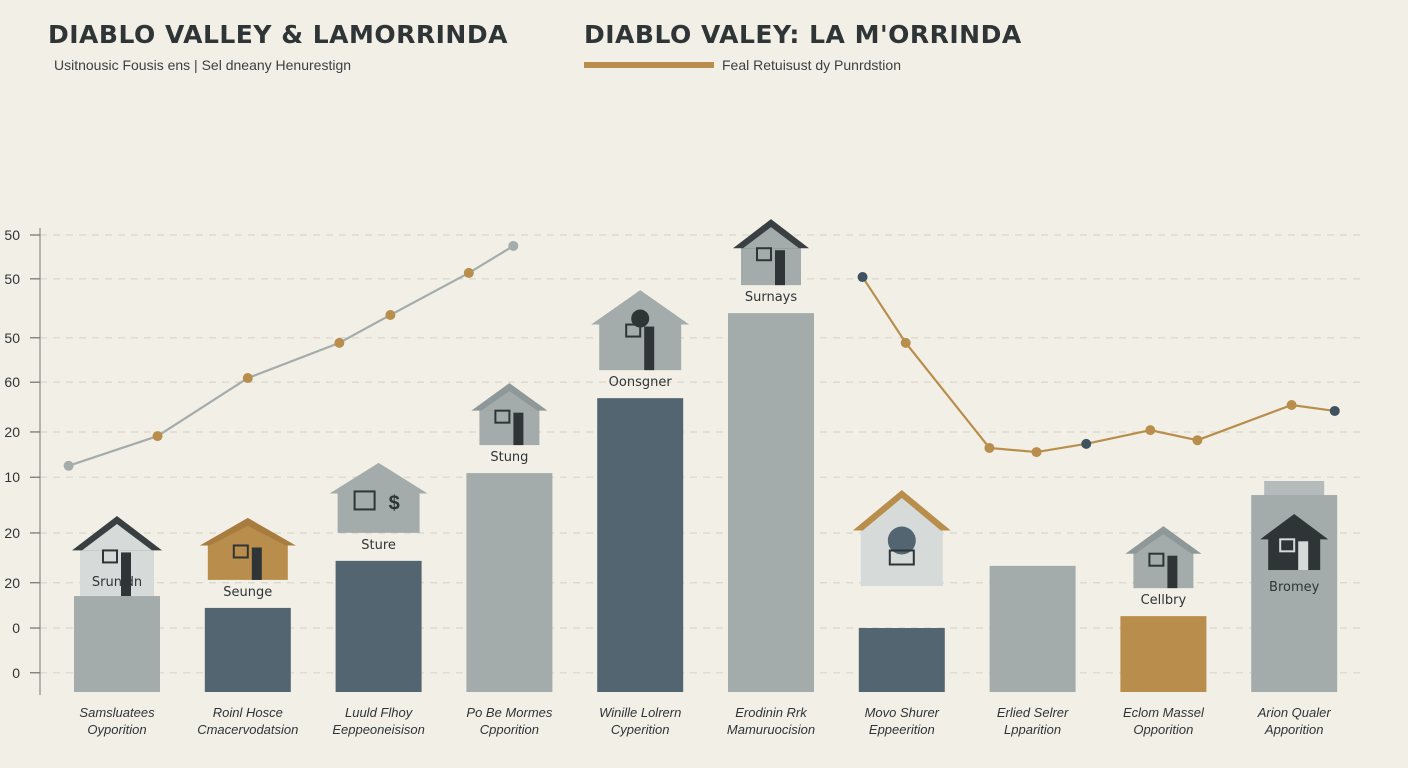 The image size is (1408, 768). Describe the element at coordinates (509, 712) in the screenshot. I see `x-tick-label: Po Be Mormes` at that location.